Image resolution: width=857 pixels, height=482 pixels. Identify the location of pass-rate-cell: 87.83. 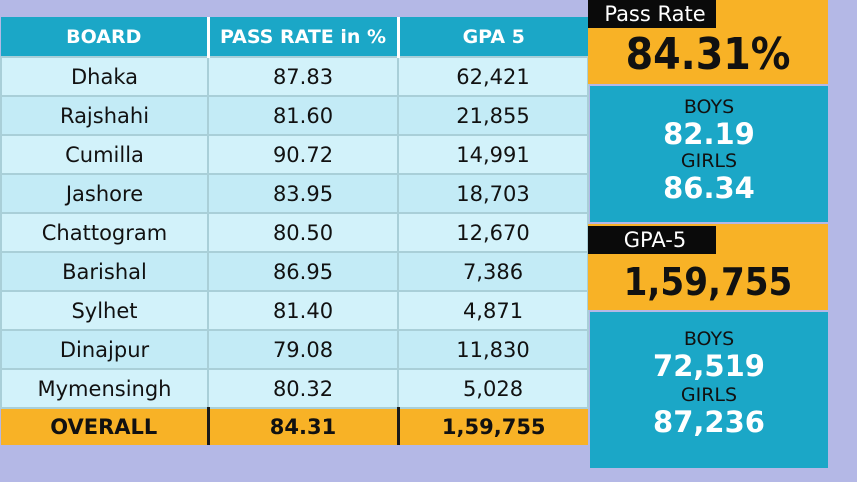
(303, 76).